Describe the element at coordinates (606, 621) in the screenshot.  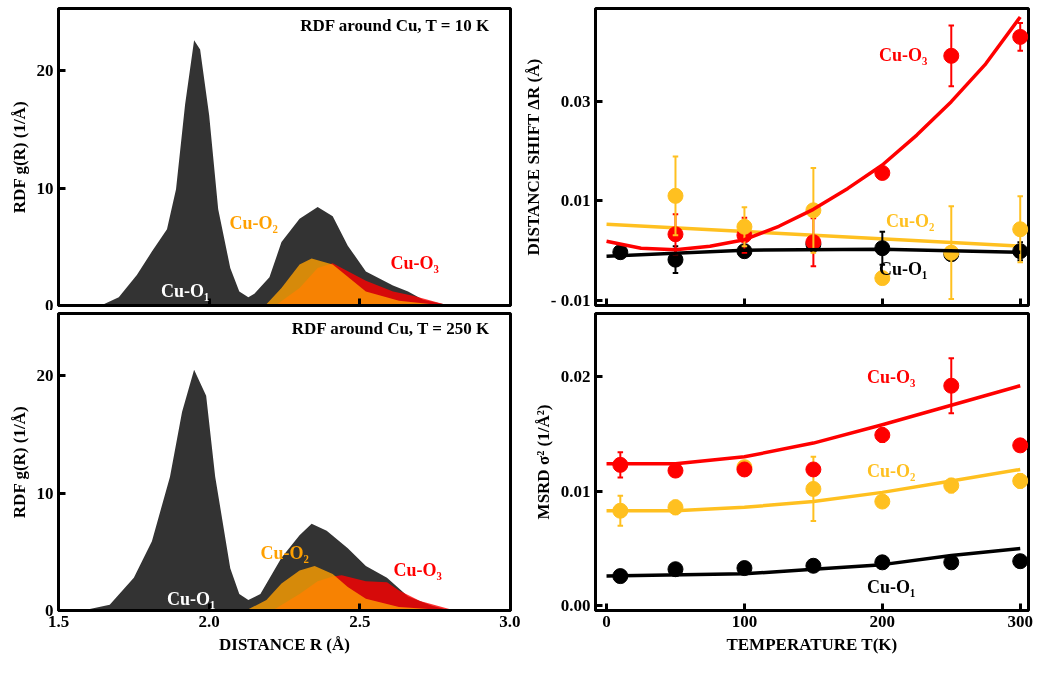
I see `x-tick-label: 0` at that location.